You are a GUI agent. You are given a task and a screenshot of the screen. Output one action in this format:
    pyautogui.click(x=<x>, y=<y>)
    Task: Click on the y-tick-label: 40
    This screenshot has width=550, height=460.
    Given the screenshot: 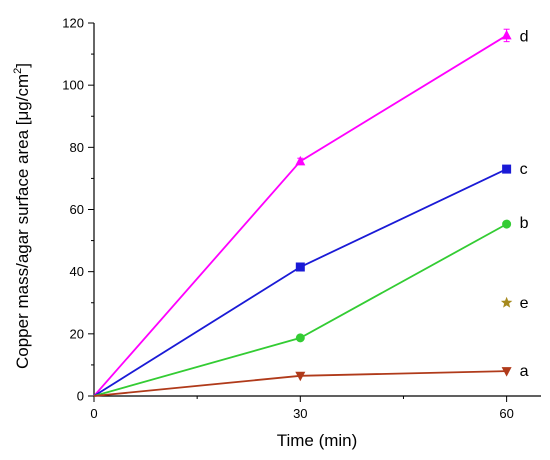 What is the action you would take?
    pyautogui.click(x=77, y=271)
    